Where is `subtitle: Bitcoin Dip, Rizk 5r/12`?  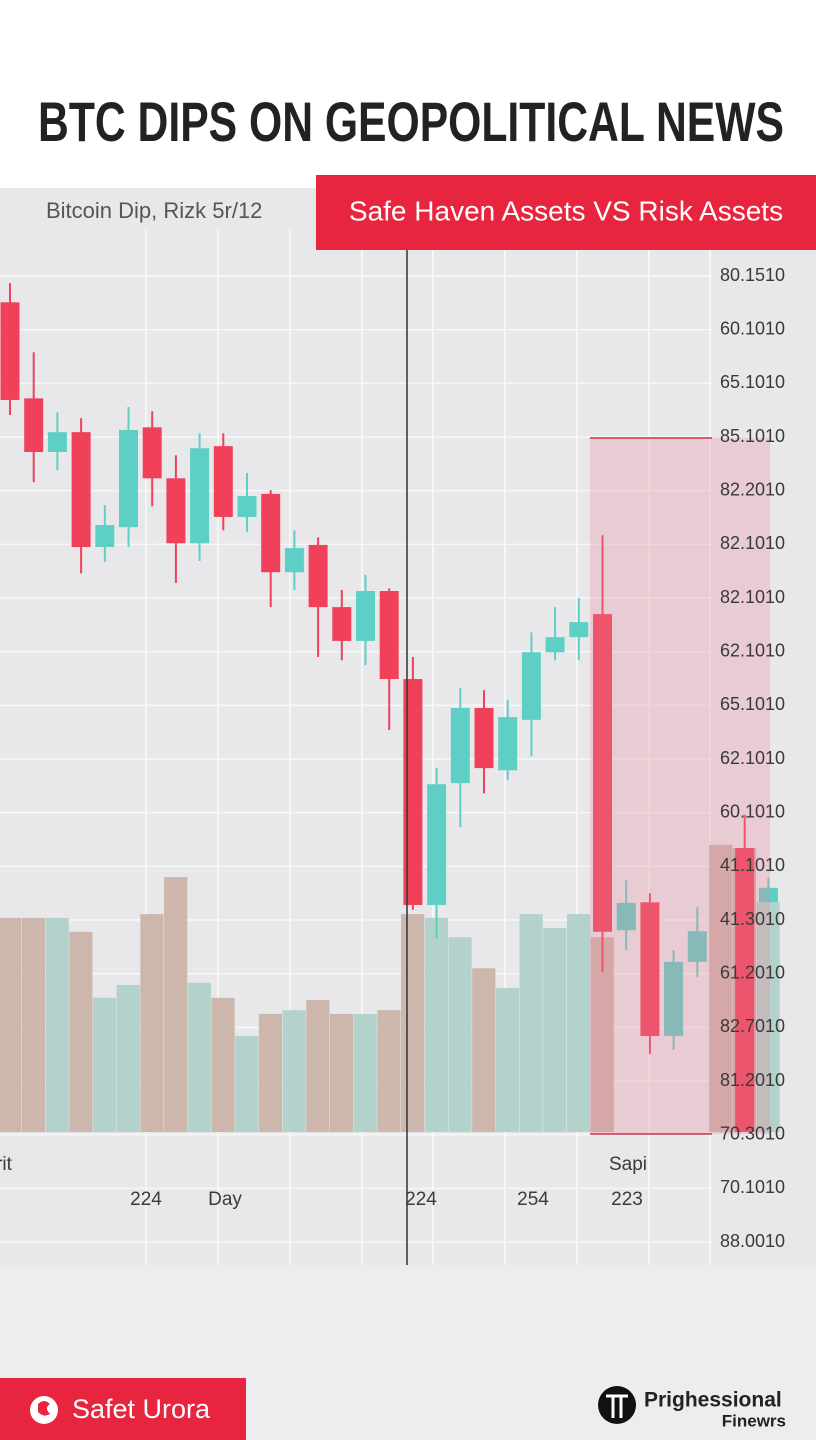 subtitle: Bitcoin Dip, Rizk 5r/12 is located at coordinates (154, 210).